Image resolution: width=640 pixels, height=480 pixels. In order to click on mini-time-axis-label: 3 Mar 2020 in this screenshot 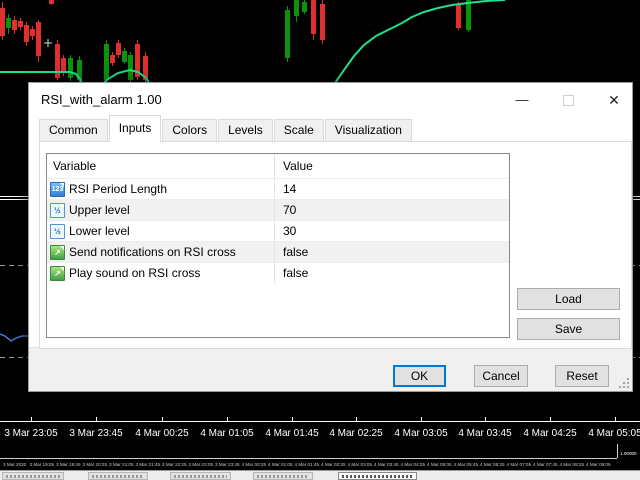, I will do `click(15, 464)`.